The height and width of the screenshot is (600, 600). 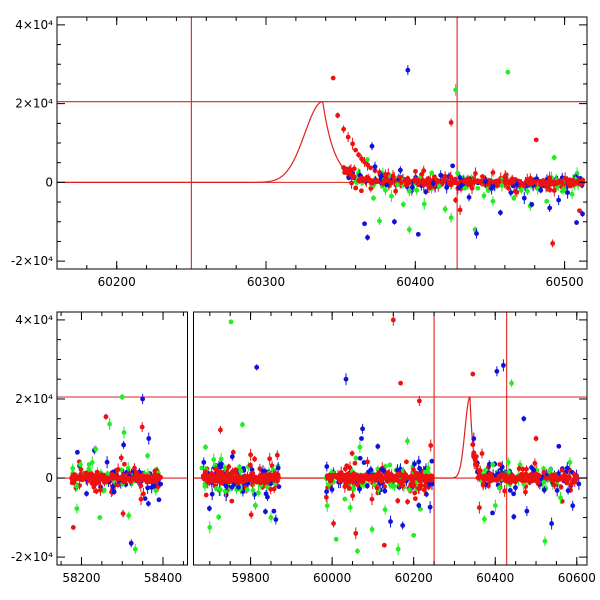 I want to click on x-tick-label: 60400, so click(x=415, y=282).